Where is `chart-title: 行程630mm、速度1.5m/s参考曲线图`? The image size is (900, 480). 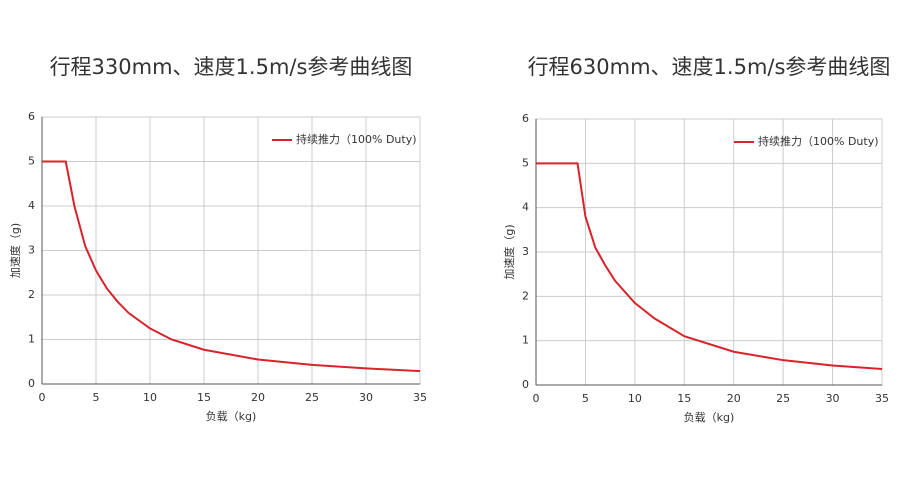 chart-title: 行程630mm、速度1.5m/s参考曲线图 is located at coordinates (709, 67).